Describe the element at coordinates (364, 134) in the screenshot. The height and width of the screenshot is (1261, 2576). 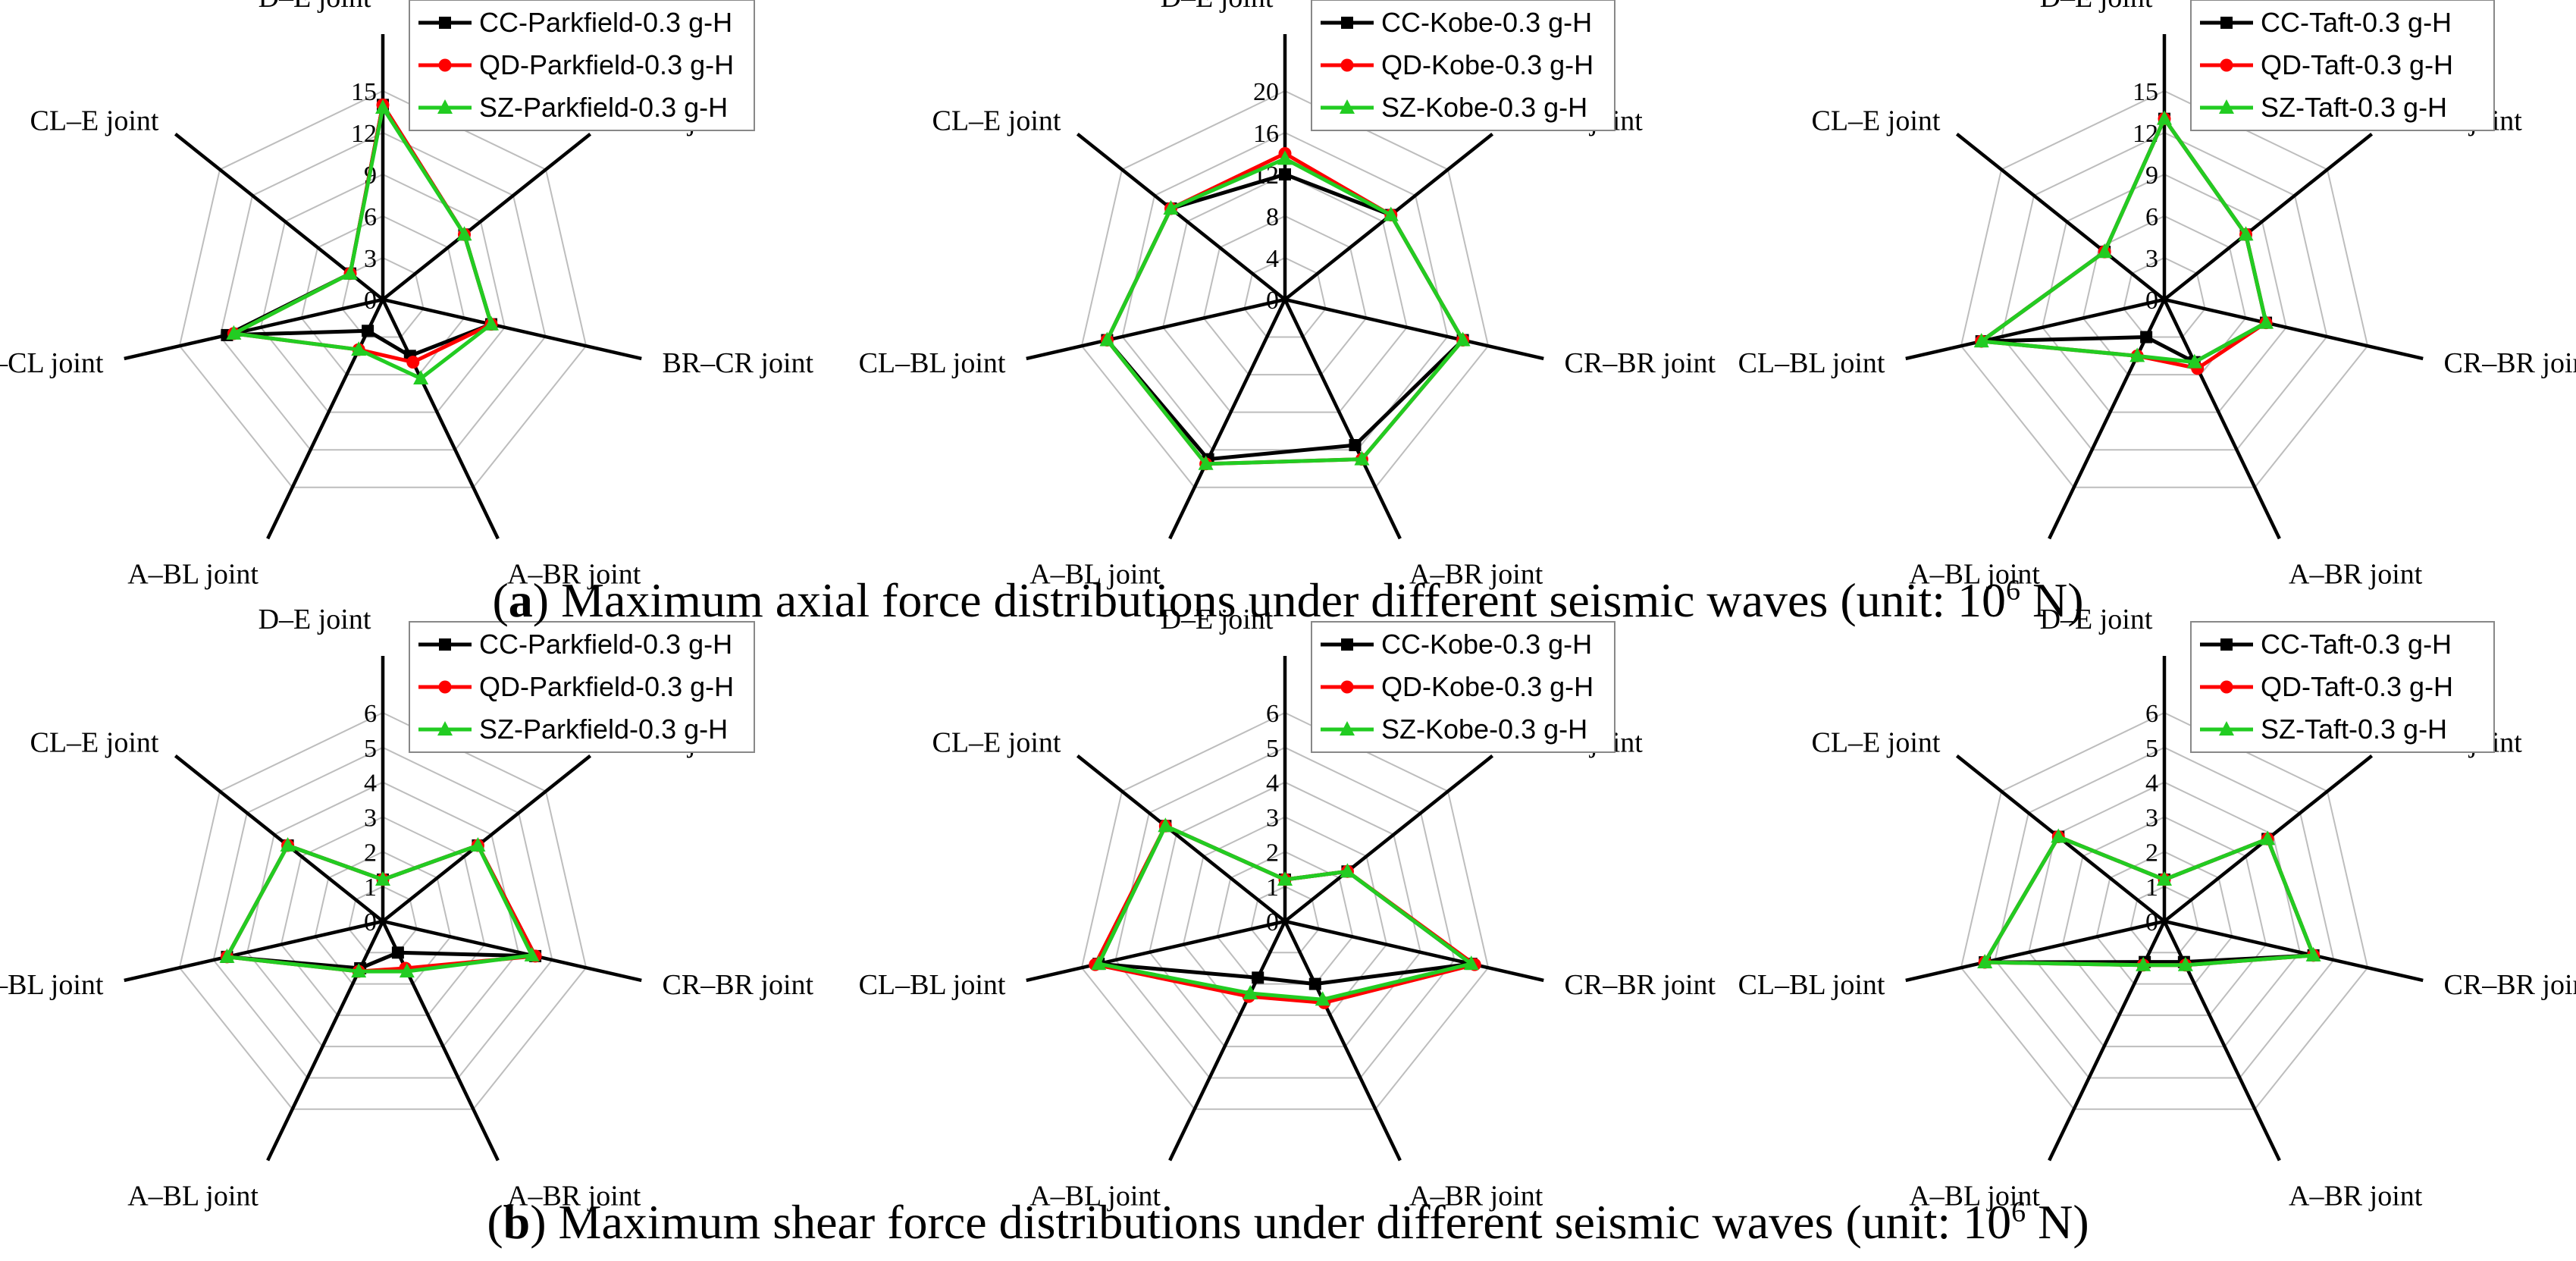
I see `tick-label: 12` at that location.